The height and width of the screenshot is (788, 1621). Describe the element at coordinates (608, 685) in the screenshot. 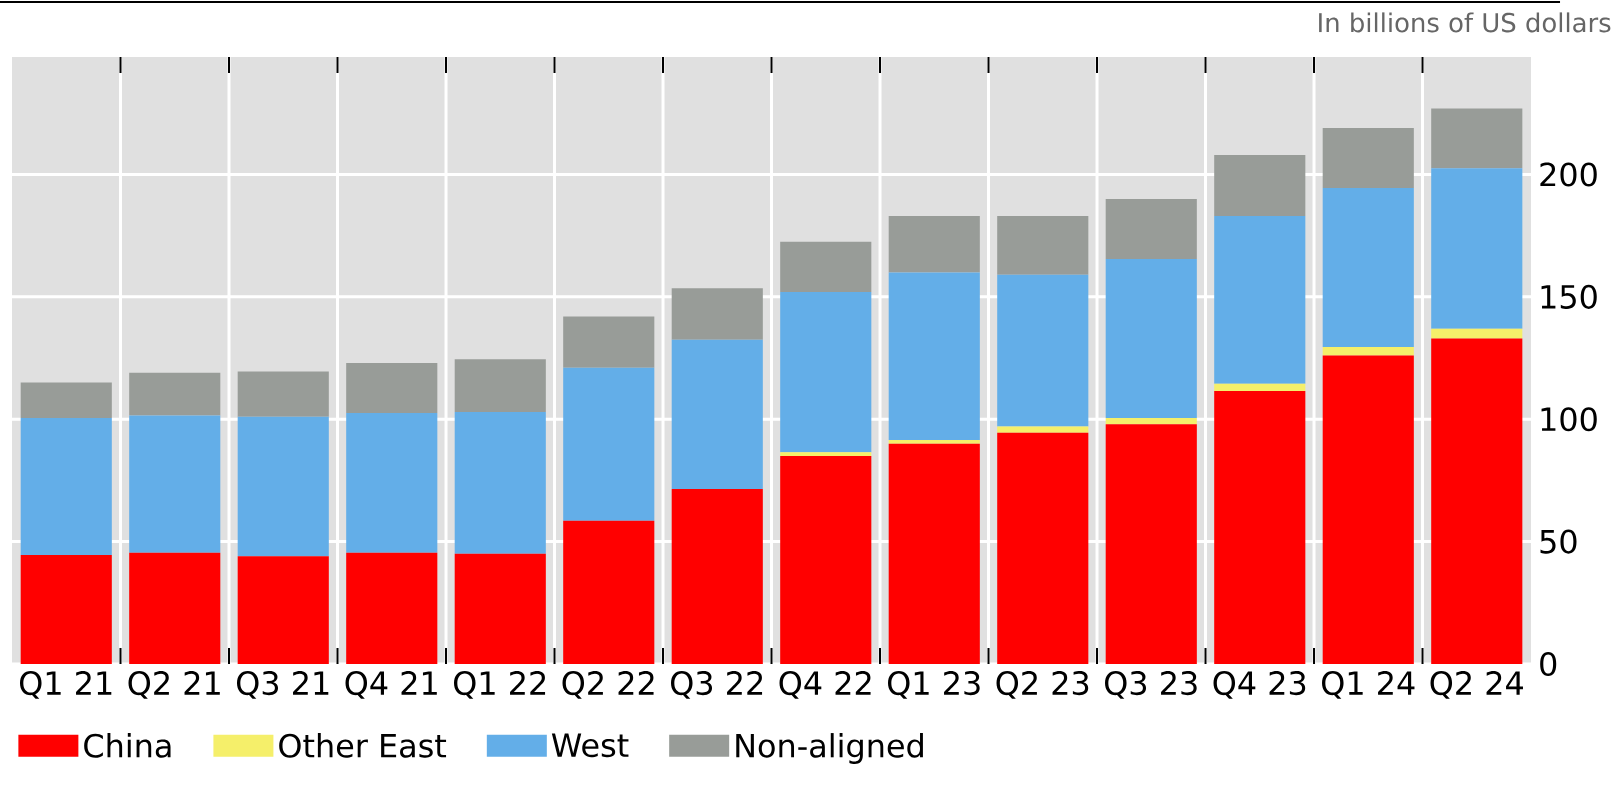

I see `x-tick-label: Q2 22` at that location.